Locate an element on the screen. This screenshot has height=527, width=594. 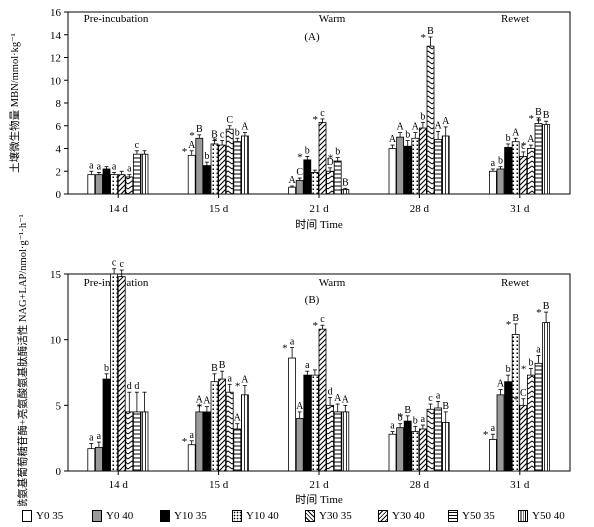
legend-item: Y0 35 is located at coordinates (42, 516).